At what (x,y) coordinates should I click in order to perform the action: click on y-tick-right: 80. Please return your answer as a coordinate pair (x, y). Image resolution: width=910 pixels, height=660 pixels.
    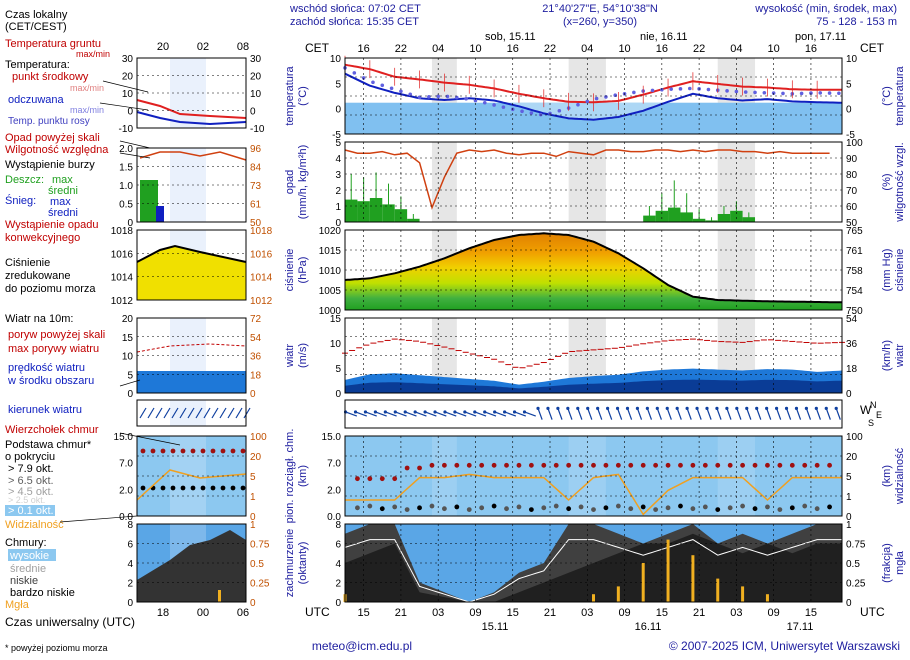
    Looking at the image, I should click on (852, 175).